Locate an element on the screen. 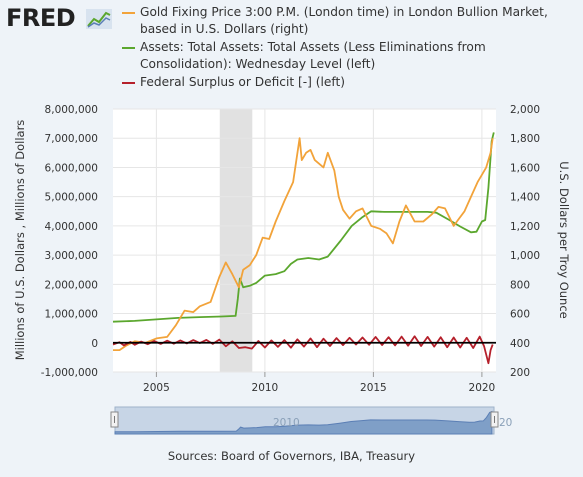 This screenshot has width=583, height=477. legend-swatch-gold is located at coordinates (128, 13).